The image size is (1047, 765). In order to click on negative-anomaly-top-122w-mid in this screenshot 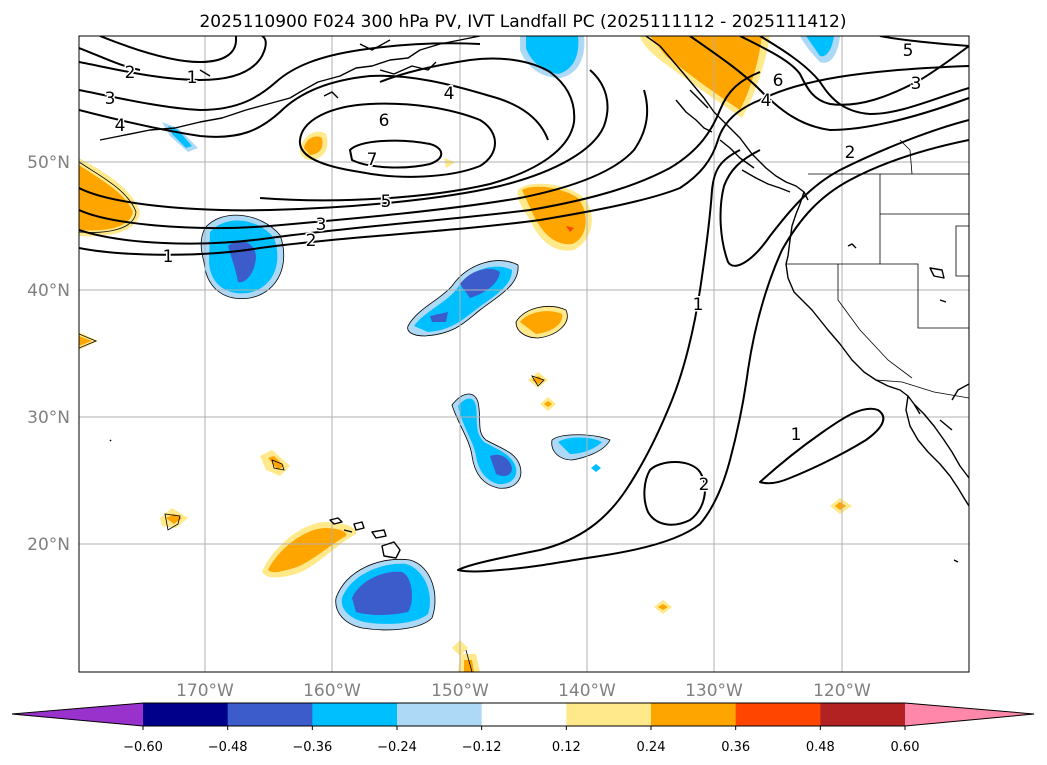, I will do `click(820, 46)`.